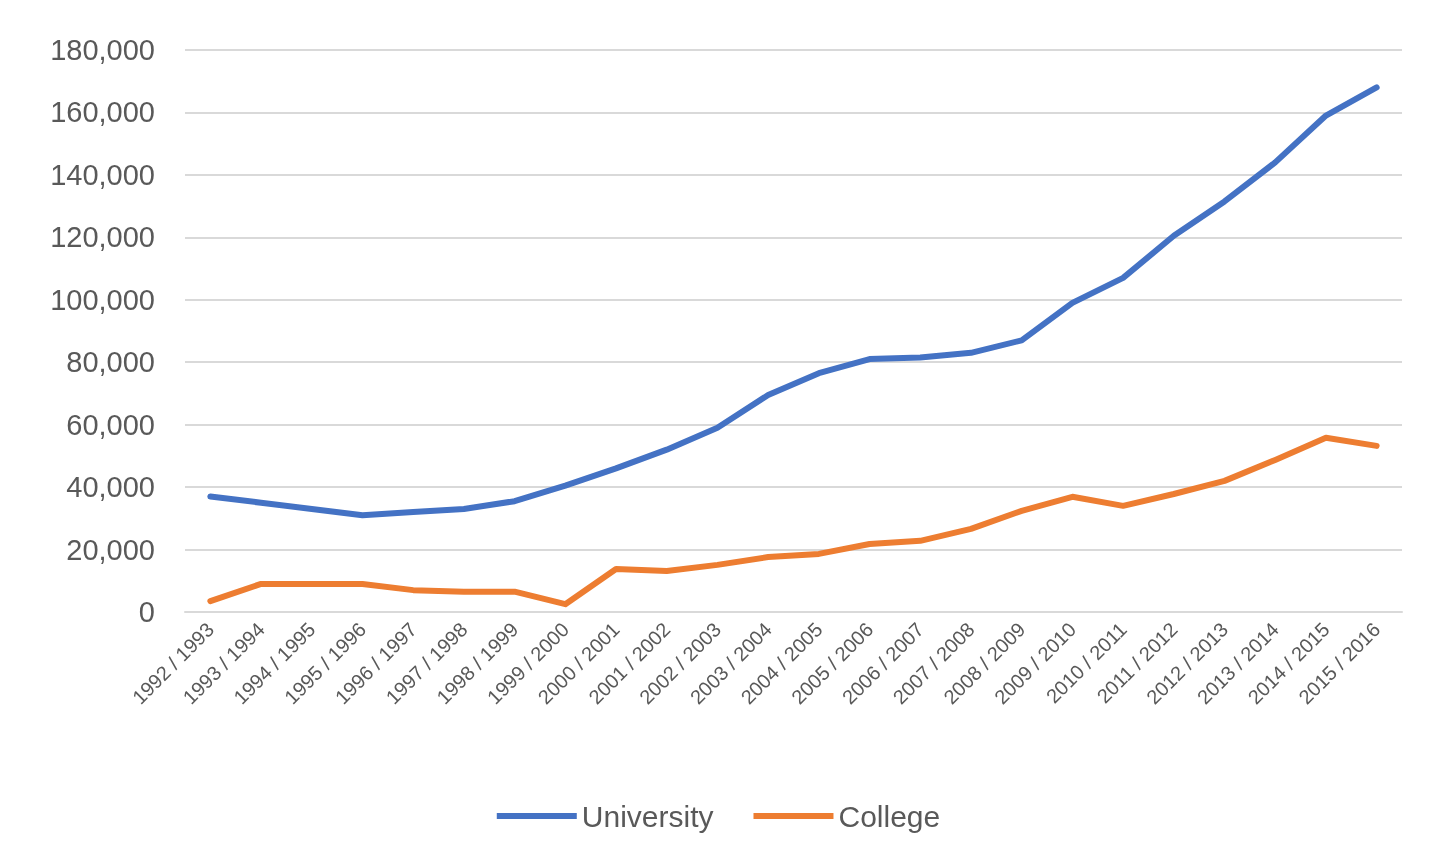 The image size is (1437, 866). Describe the element at coordinates (889, 816) in the screenshot. I see `legend-label: College` at that location.